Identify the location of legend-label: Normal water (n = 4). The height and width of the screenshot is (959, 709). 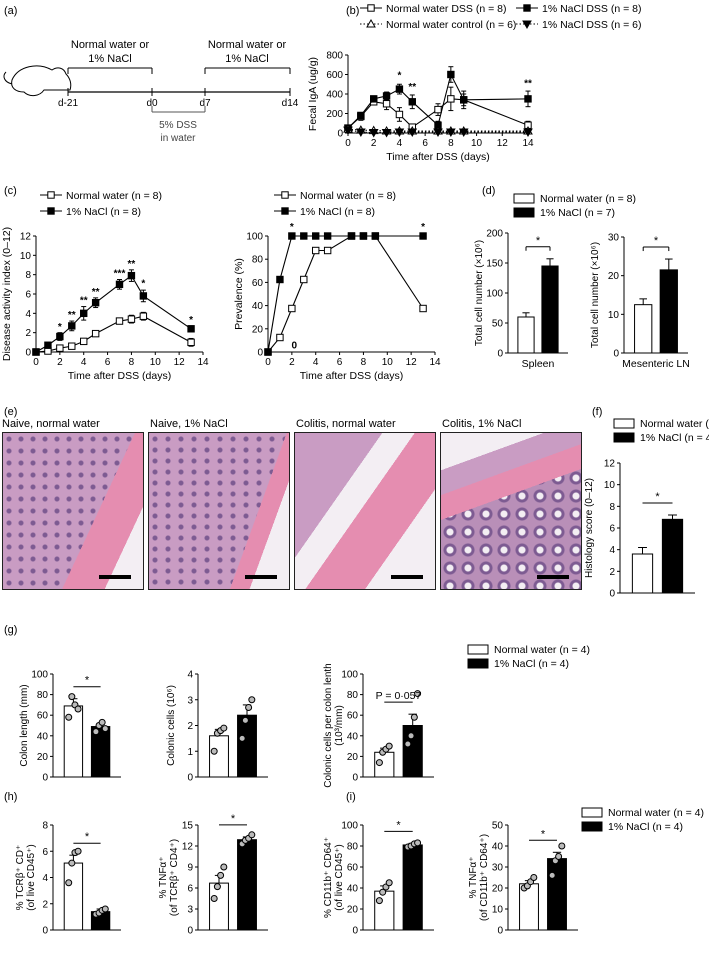
(656, 813).